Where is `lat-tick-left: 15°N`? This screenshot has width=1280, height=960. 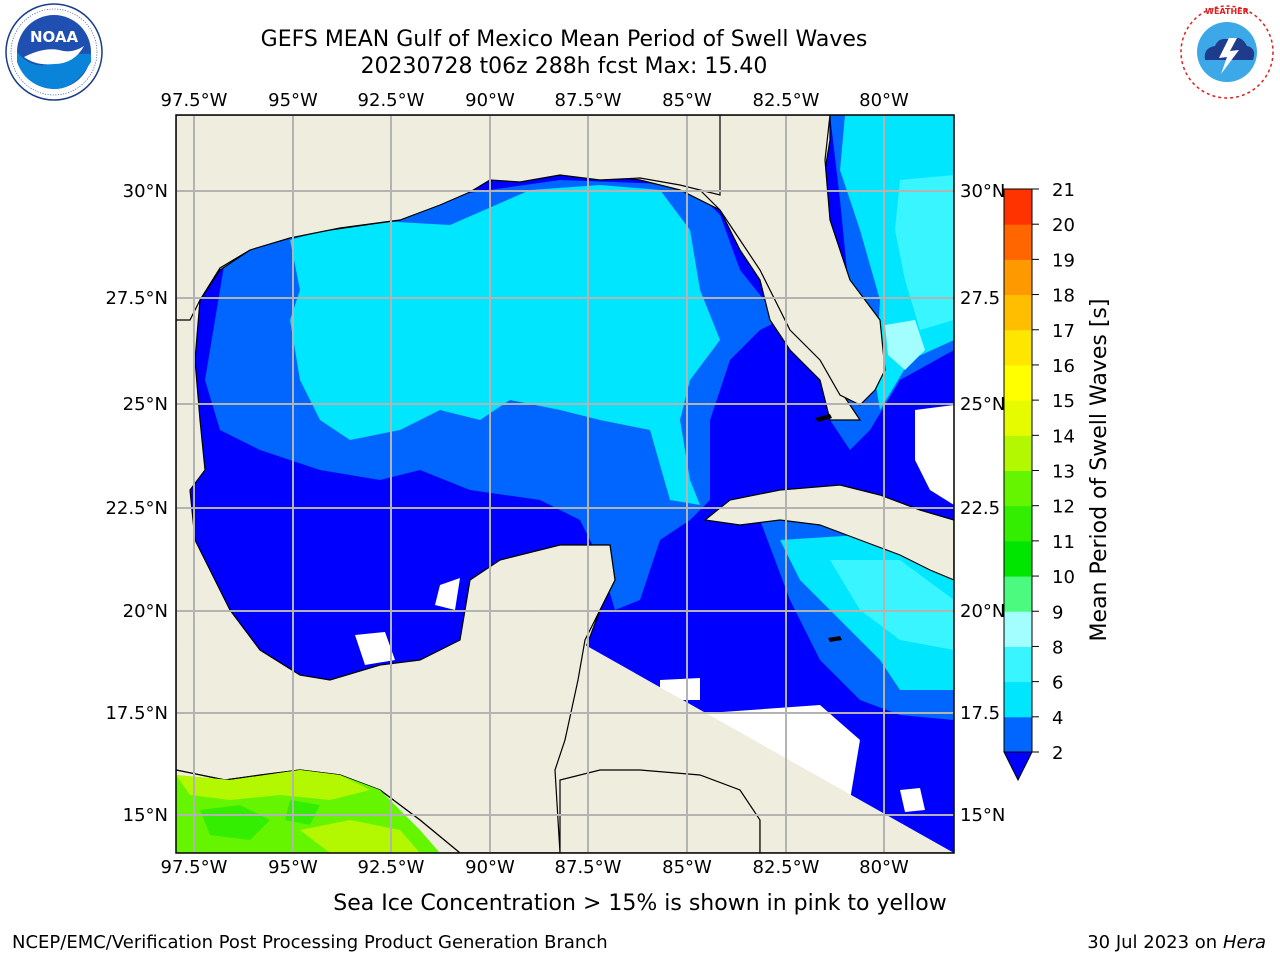 lat-tick-left: 15°N is located at coordinates (145, 815).